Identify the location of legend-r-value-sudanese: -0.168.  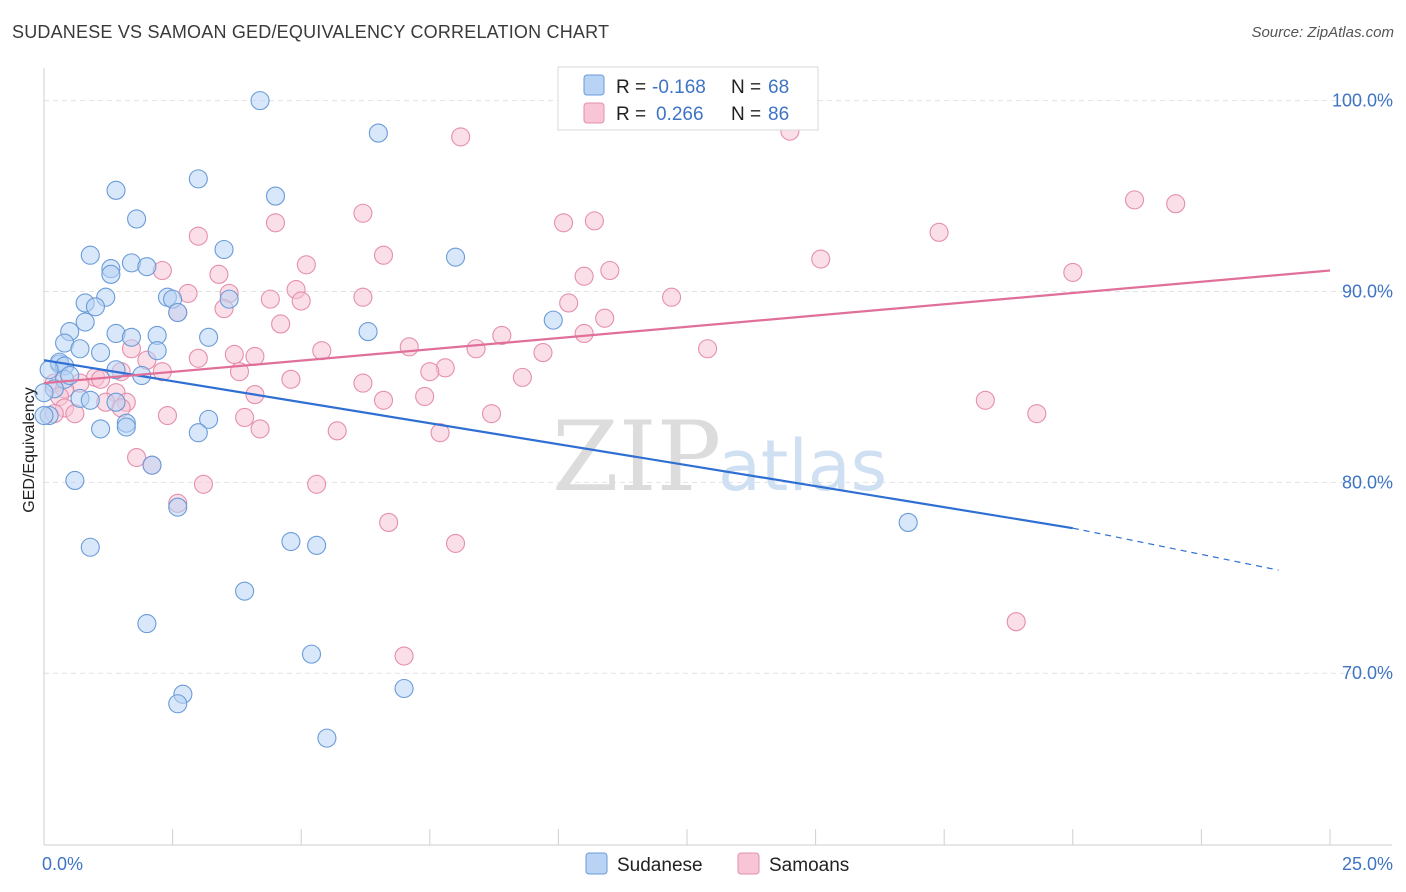
(679, 87).